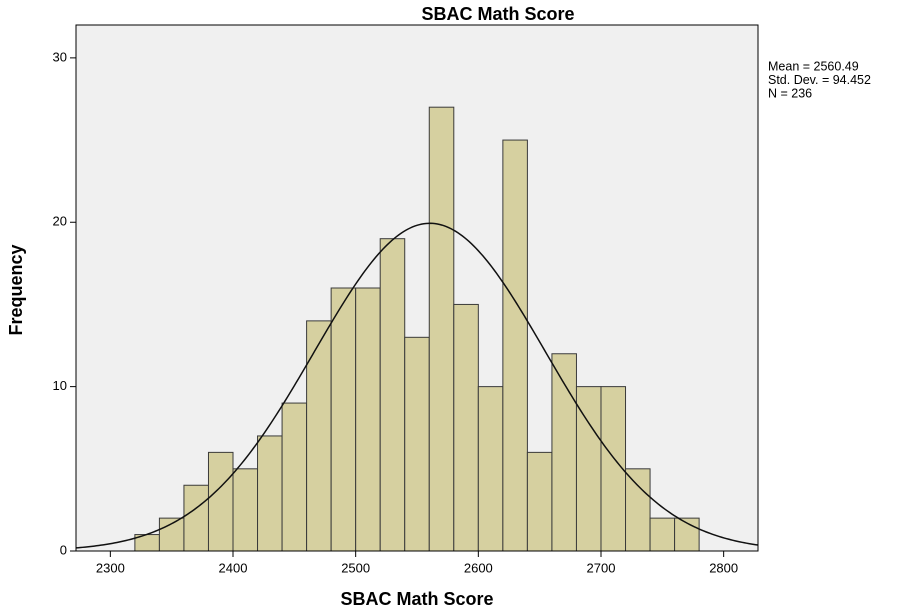 Image resolution: width=917 pixels, height=610 pixels. What do you see at coordinates (110, 567) in the screenshot?
I see `x-tick-label: 2300` at bounding box center [110, 567].